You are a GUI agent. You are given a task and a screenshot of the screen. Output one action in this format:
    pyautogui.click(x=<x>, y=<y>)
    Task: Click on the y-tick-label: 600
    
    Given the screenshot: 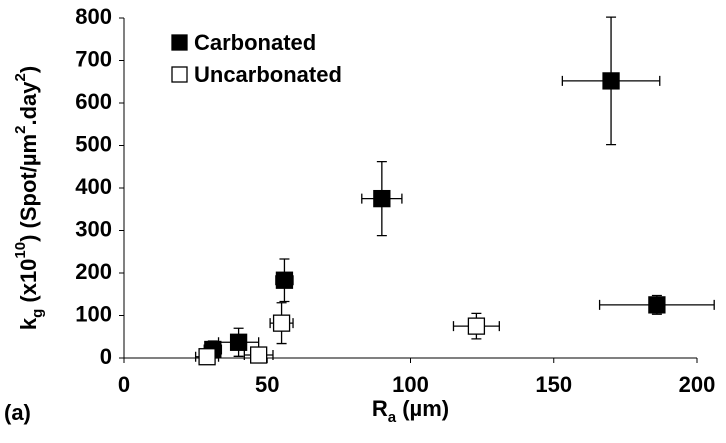 What is the action you would take?
    pyautogui.click(x=93, y=101)
    